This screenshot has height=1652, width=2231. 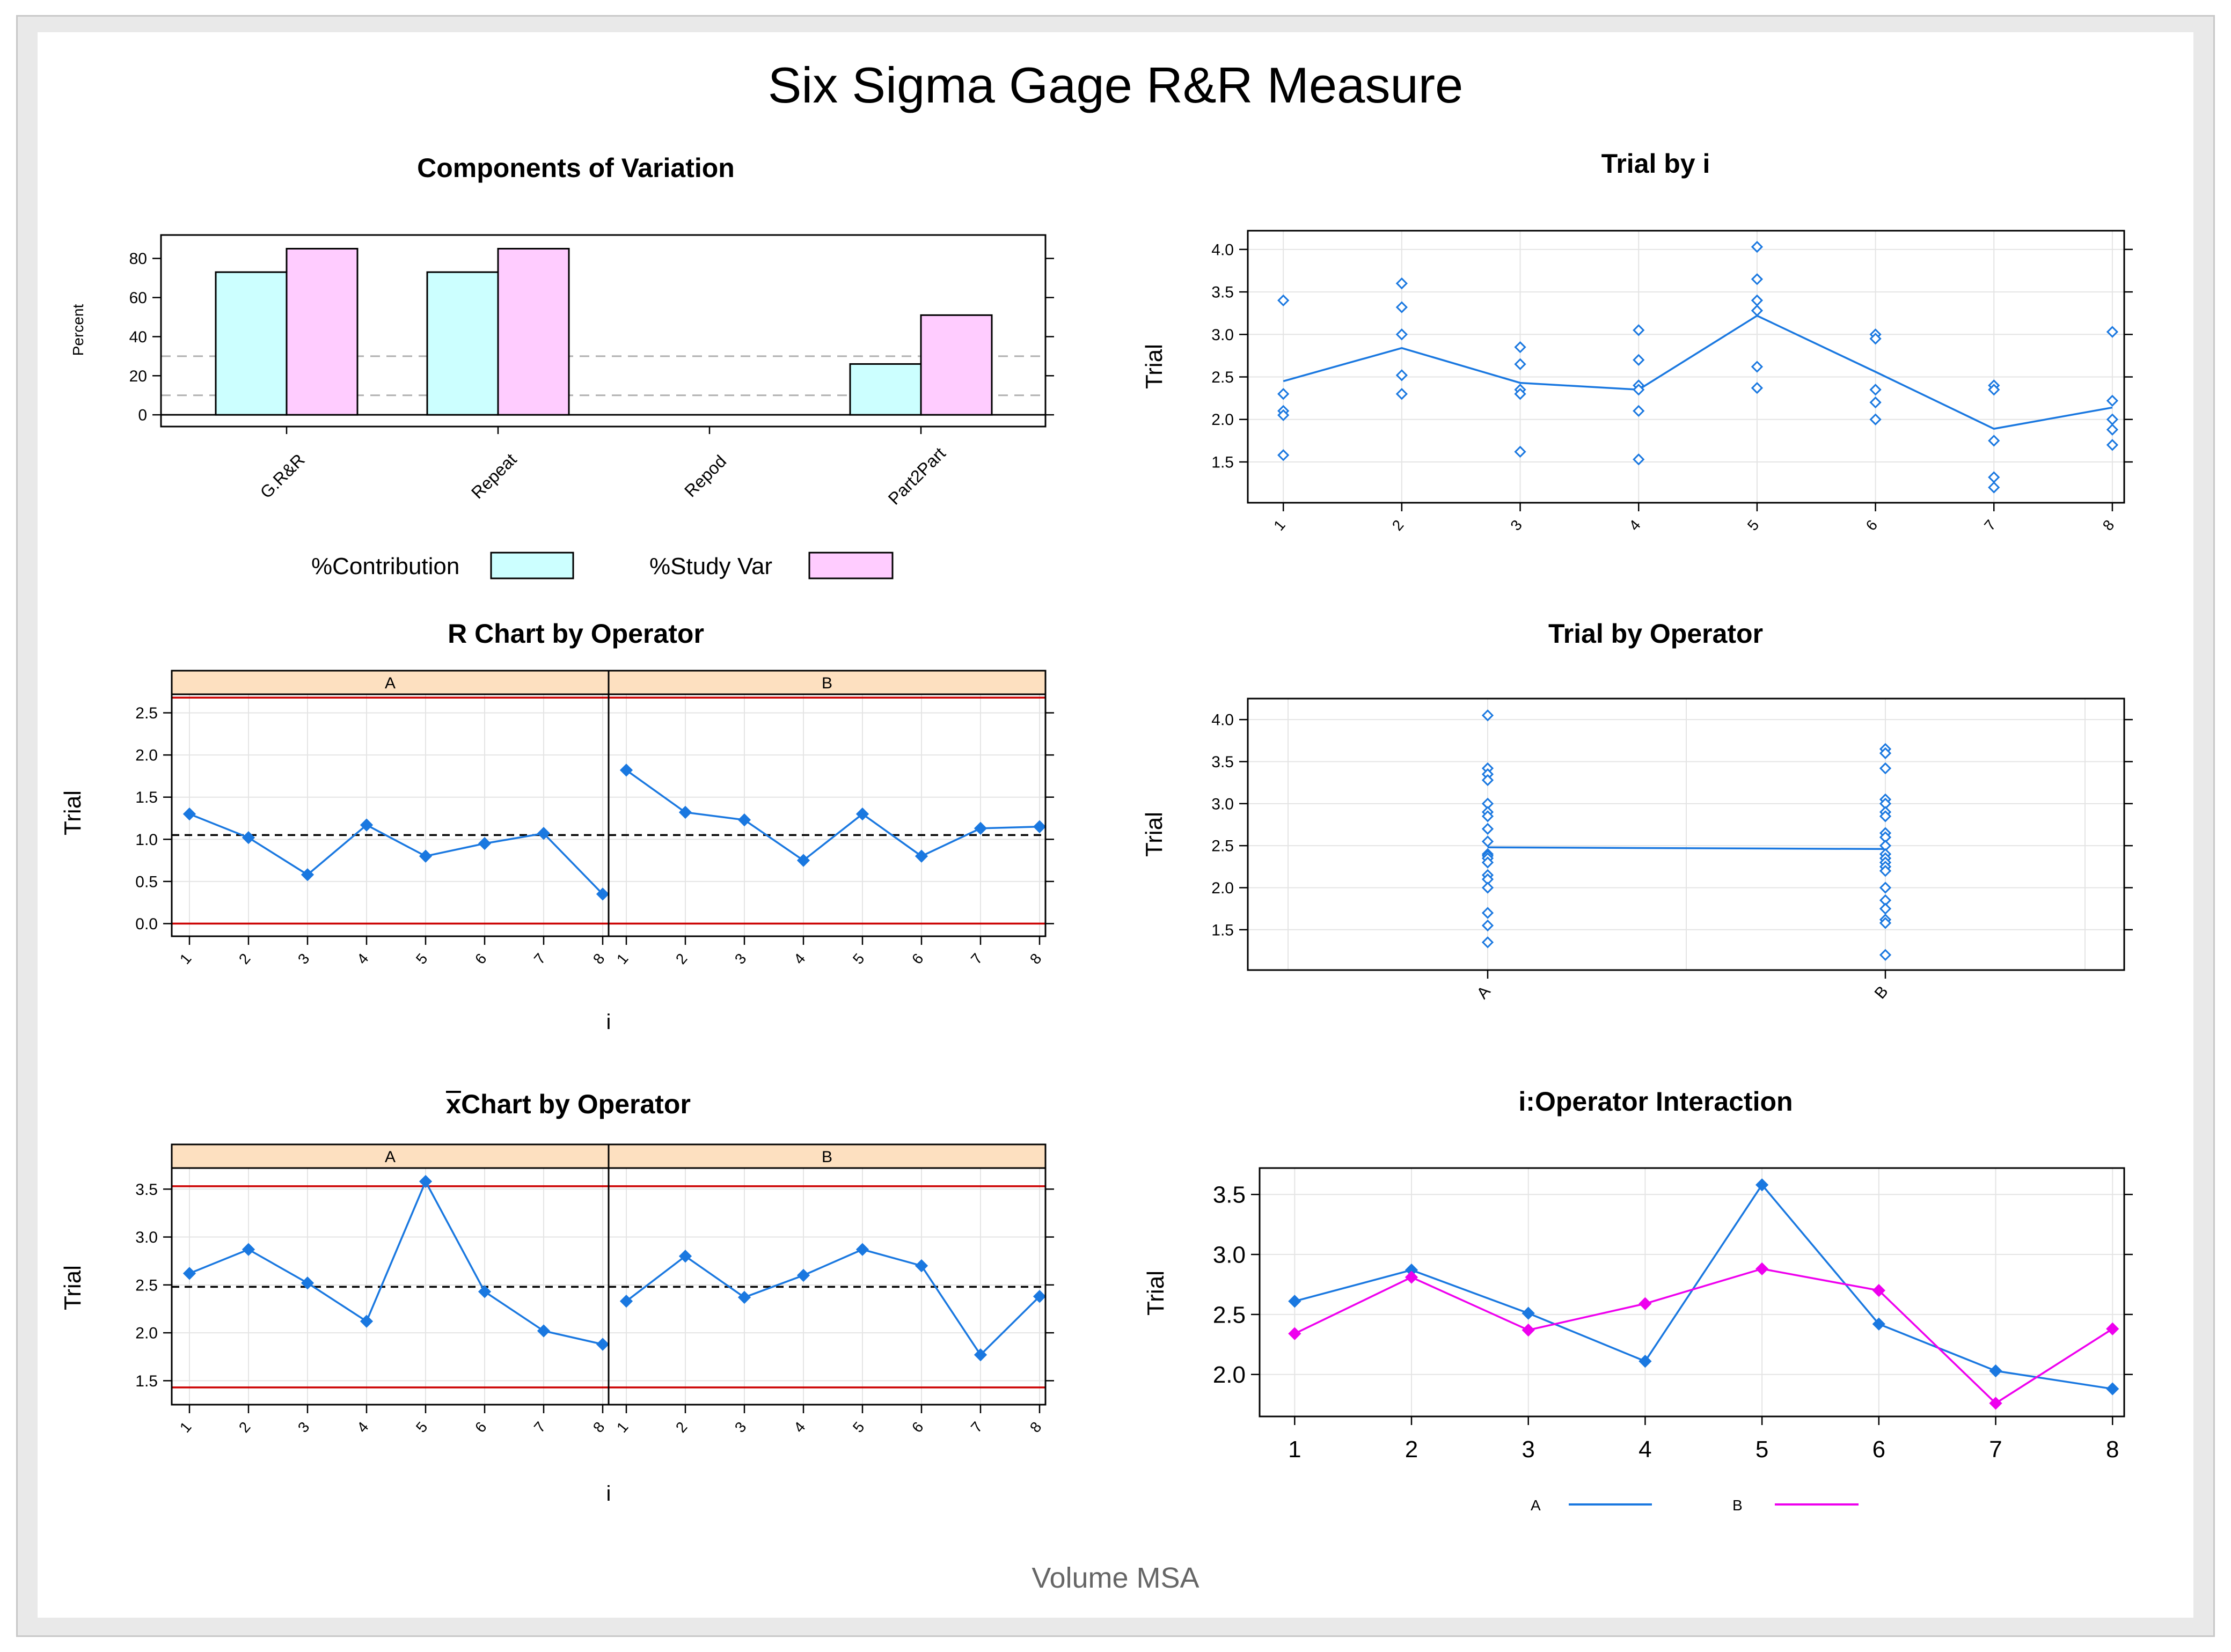 What do you see at coordinates (1222, 720) in the screenshot?
I see `y-tick-label: 4.0` at bounding box center [1222, 720].